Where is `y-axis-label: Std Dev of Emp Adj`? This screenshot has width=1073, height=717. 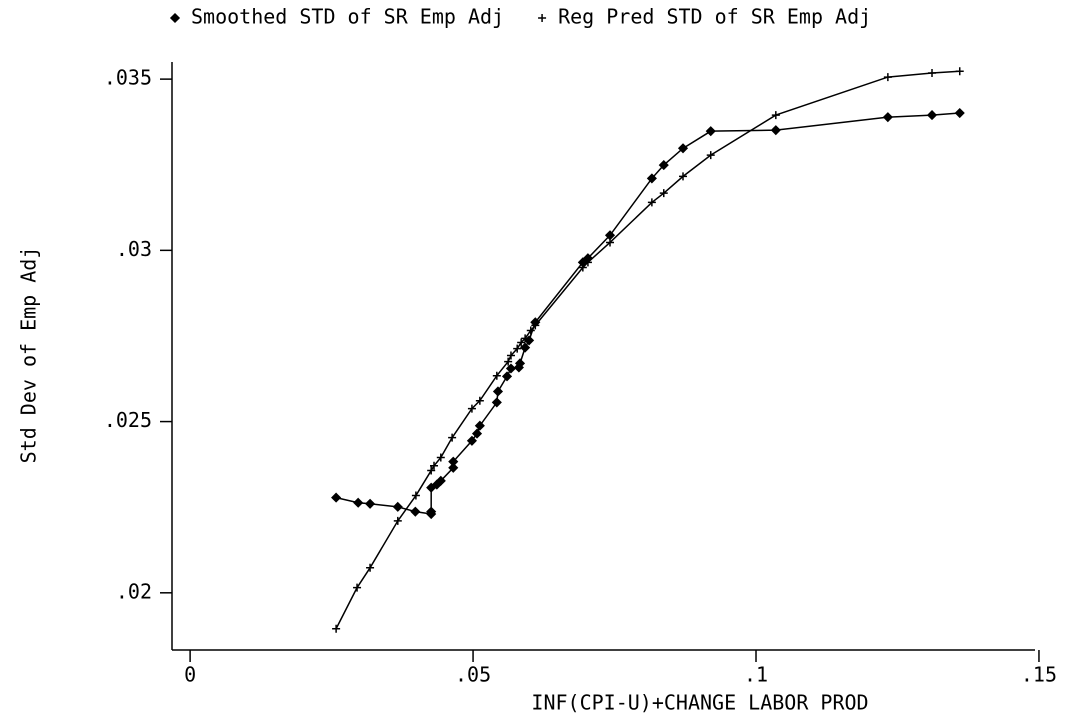 y-axis-label: Std Dev of Emp Adj is located at coordinates (29, 355).